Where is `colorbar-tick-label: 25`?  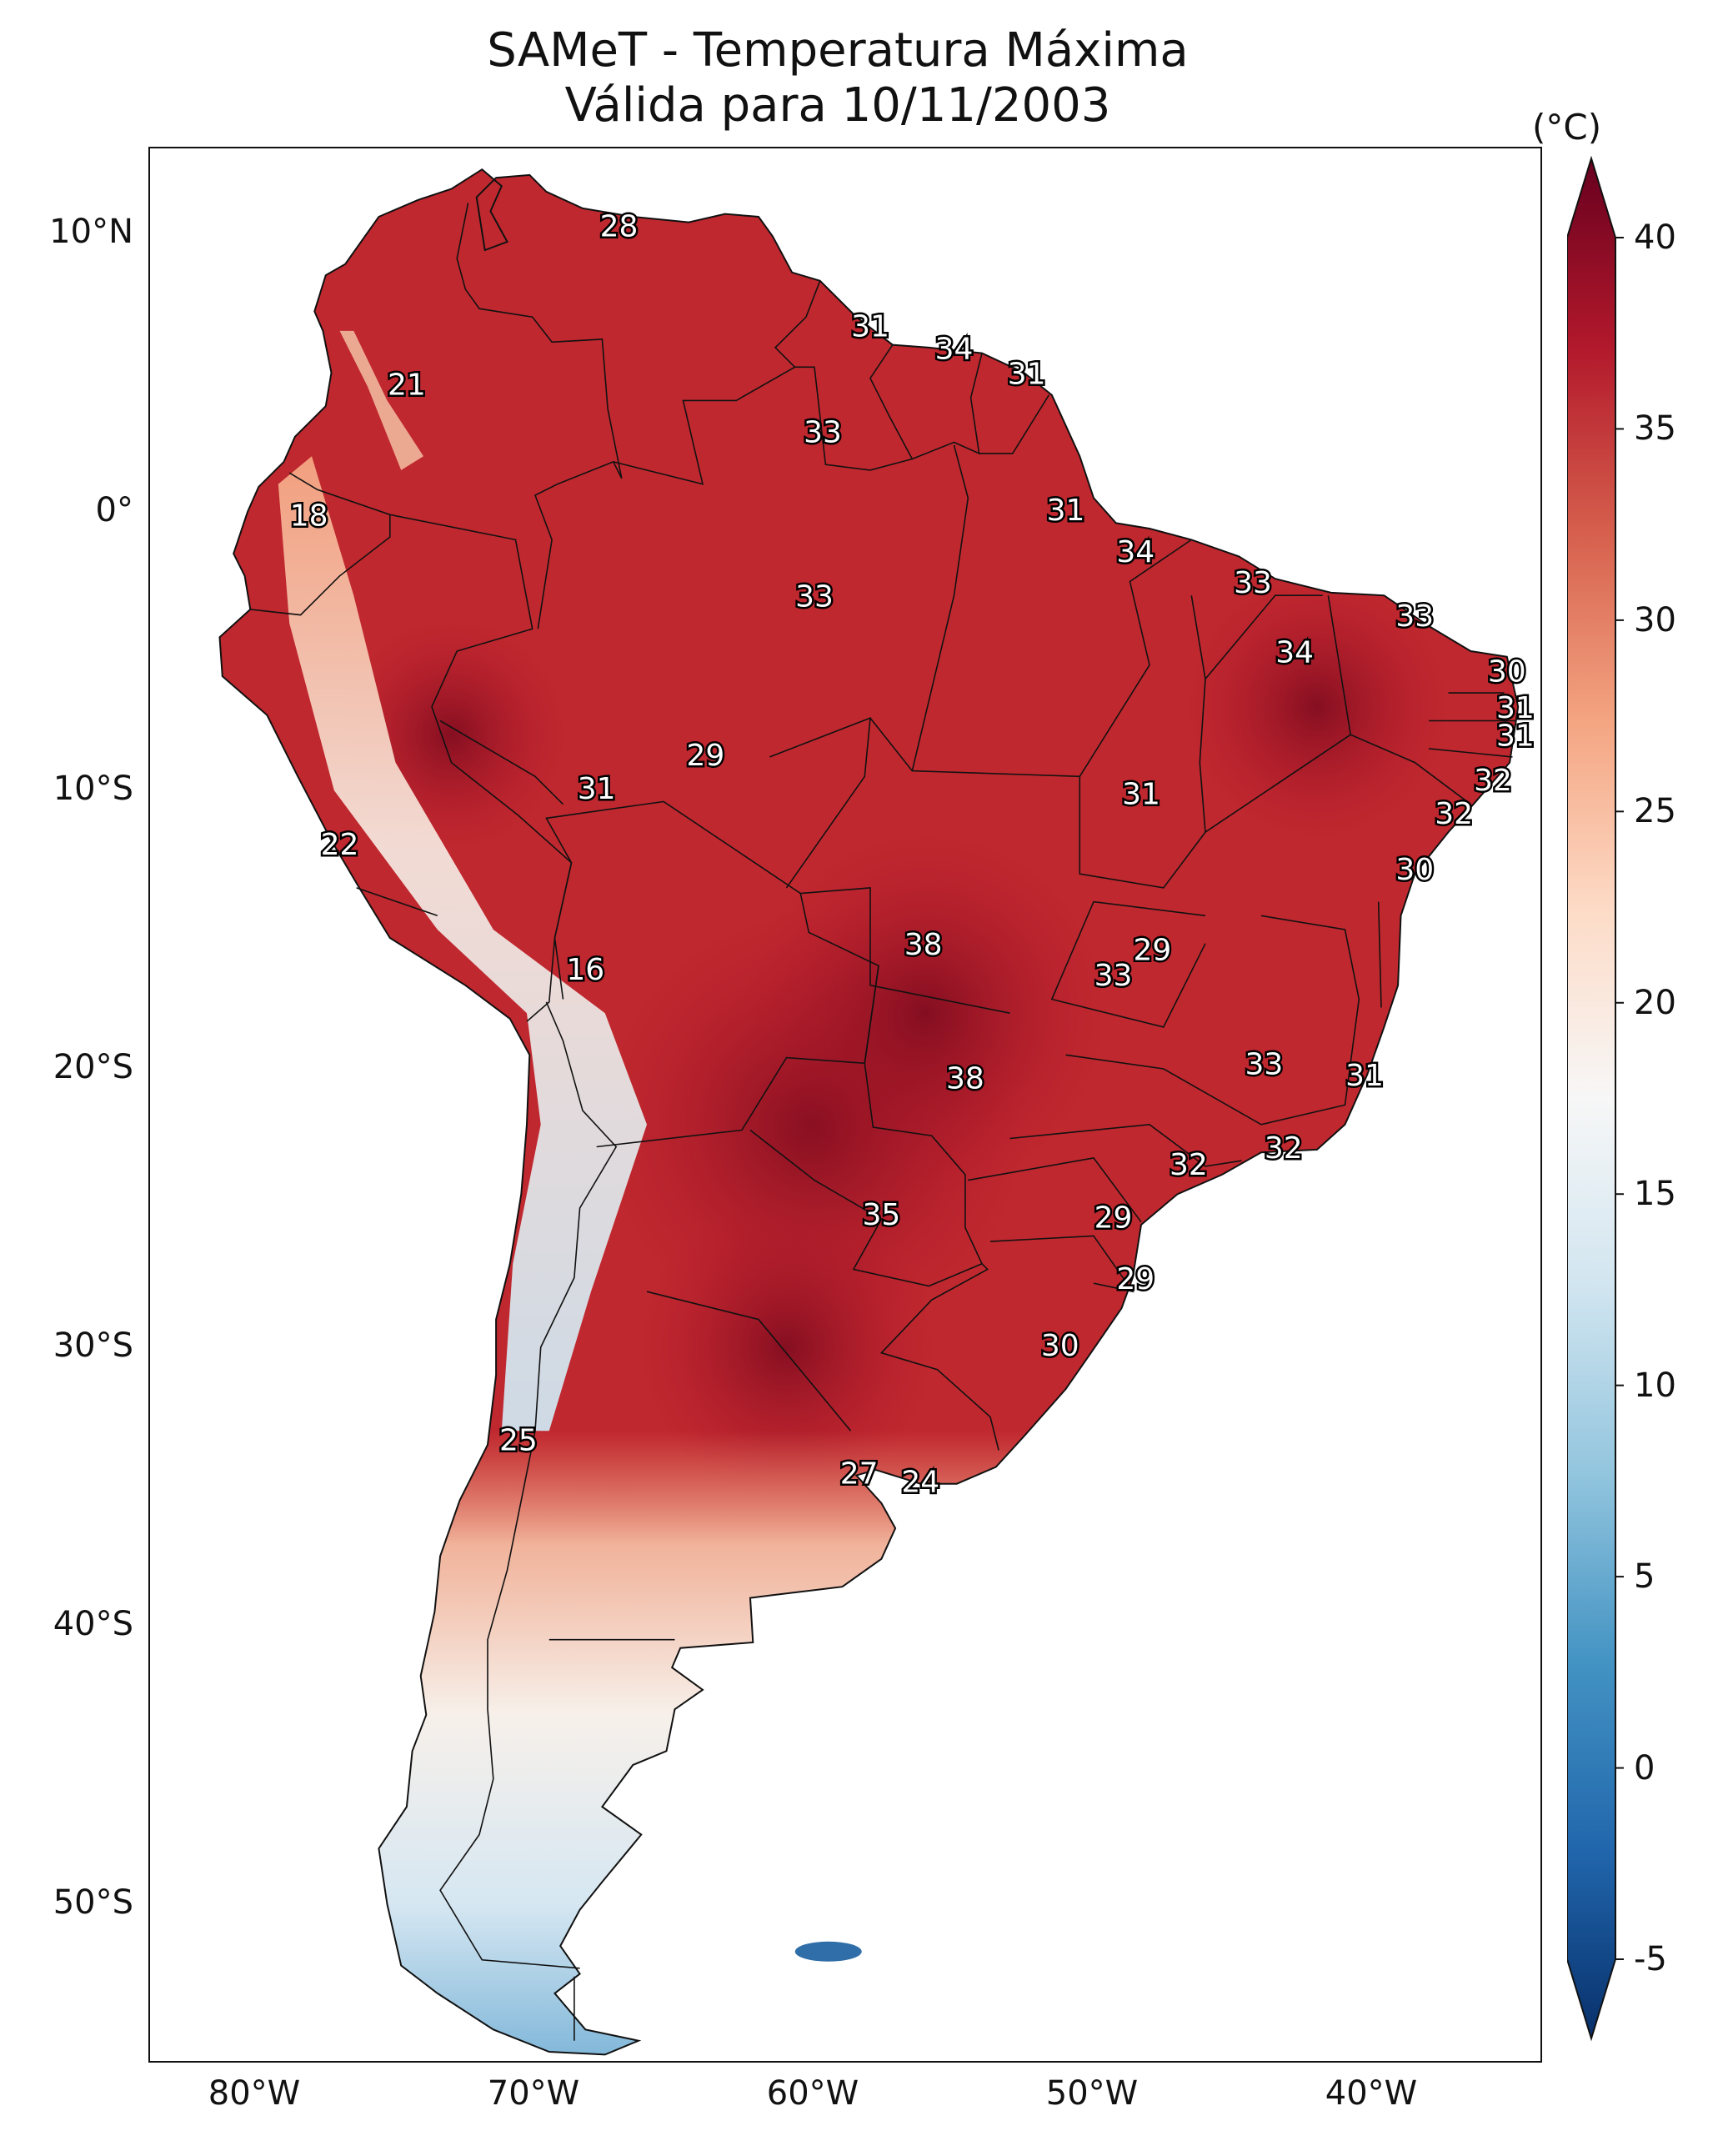 colorbar-tick-label: 25 is located at coordinates (1655, 811).